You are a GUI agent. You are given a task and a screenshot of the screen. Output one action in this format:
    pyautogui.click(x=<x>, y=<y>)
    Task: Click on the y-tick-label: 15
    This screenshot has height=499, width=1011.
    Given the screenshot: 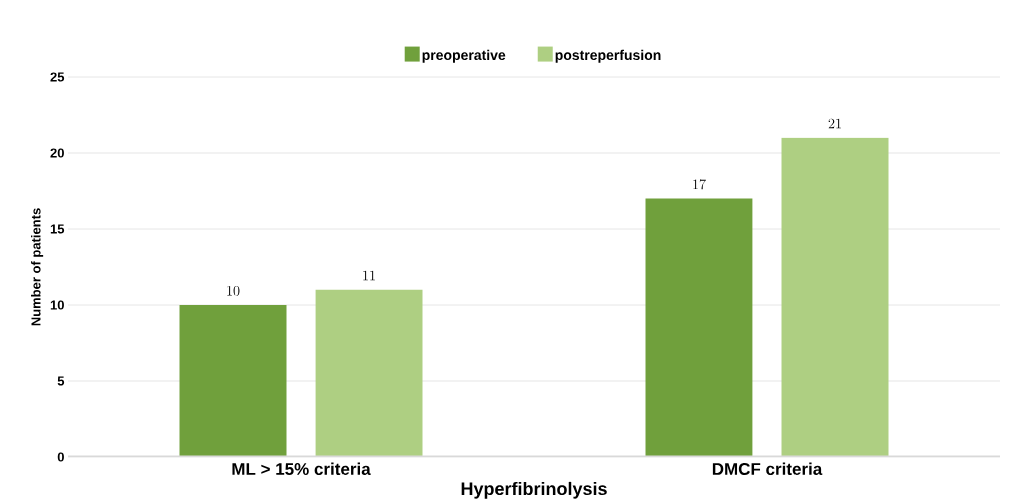 What is the action you would take?
    pyautogui.click(x=57, y=229)
    